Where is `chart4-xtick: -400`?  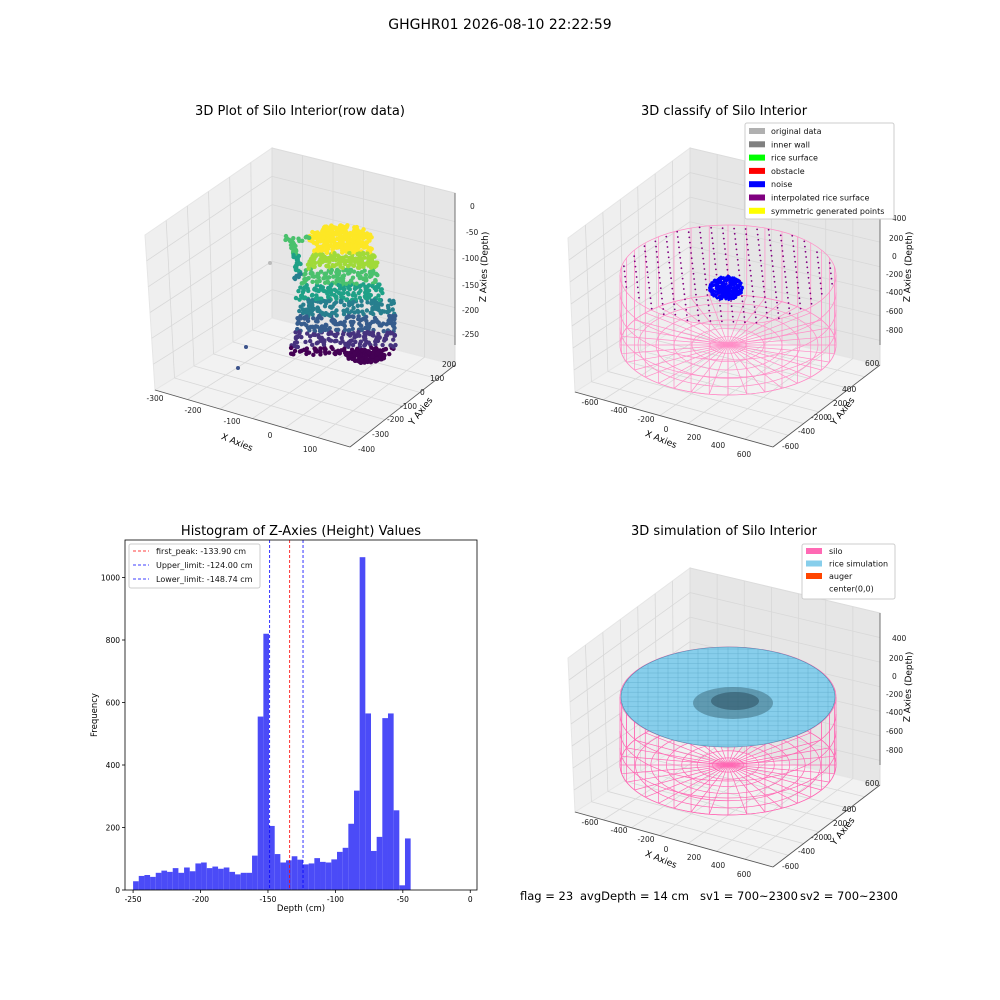 chart4-xtick: -400 is located at coordinates (618, 830).